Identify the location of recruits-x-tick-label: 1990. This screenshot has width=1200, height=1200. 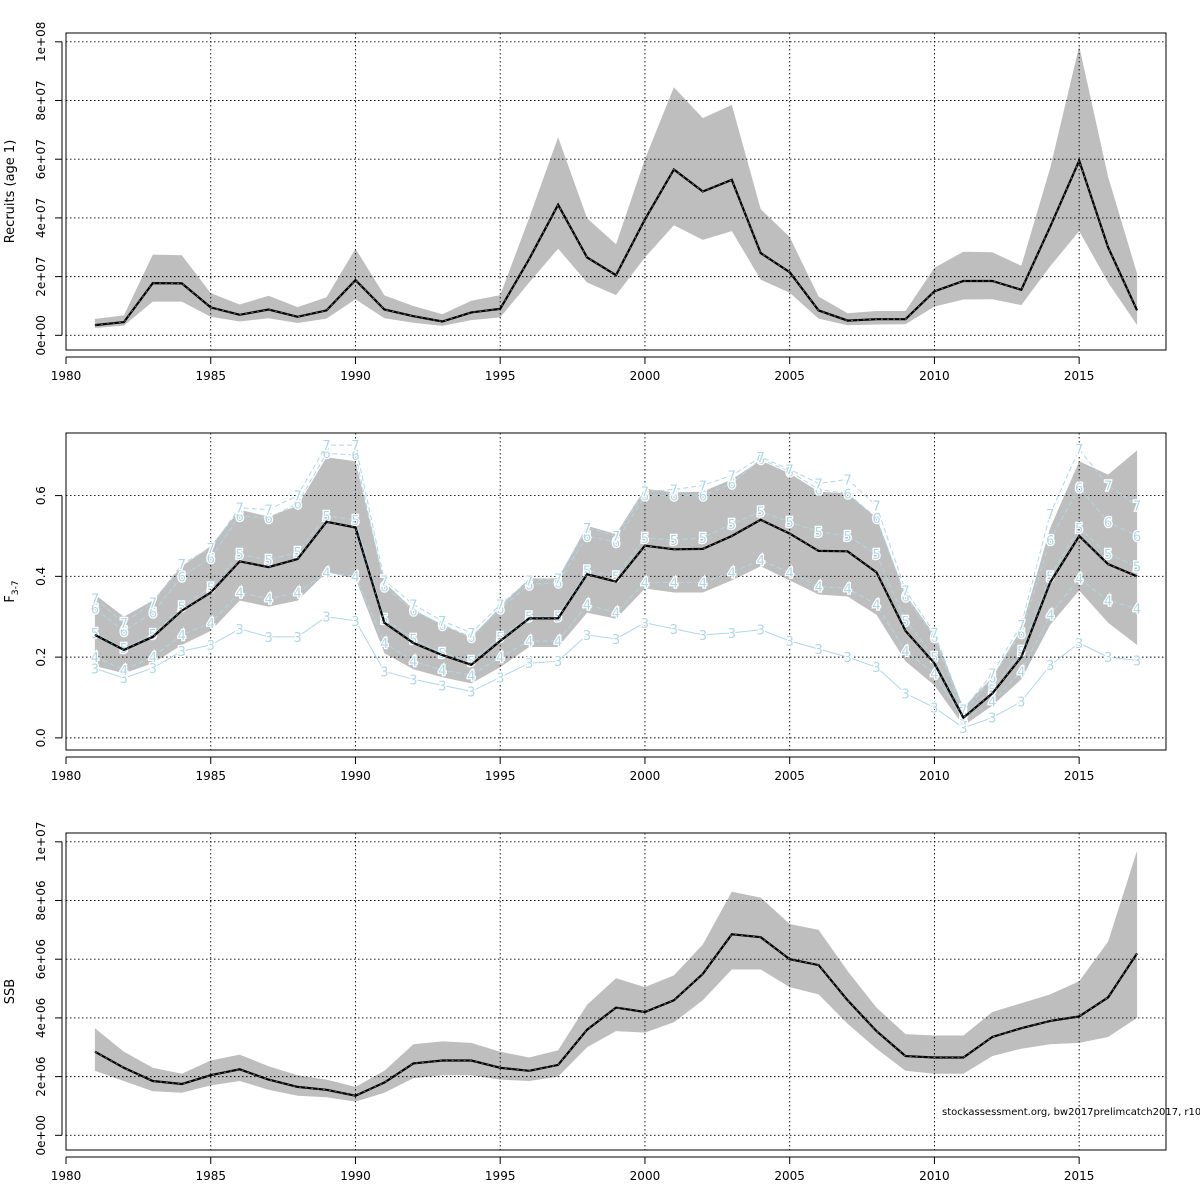
(355, 376).